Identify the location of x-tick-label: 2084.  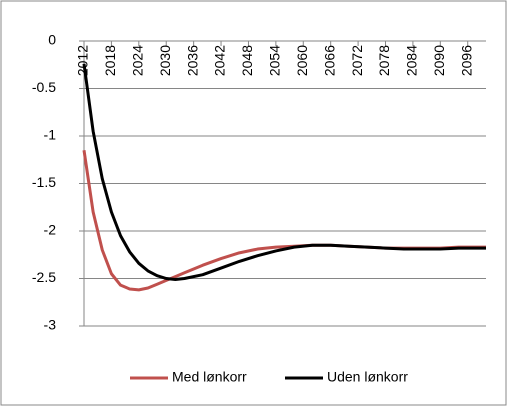
(412, 60).